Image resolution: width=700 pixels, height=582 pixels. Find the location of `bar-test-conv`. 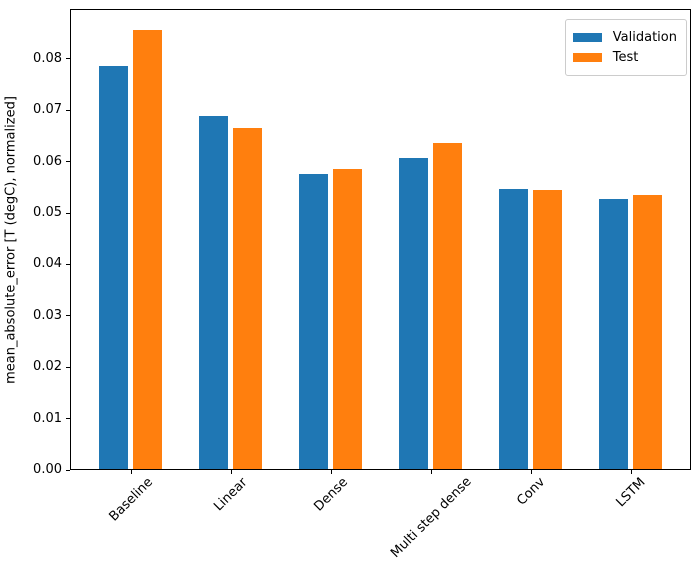

bar-test-conv is located at coordinates (547, 329).